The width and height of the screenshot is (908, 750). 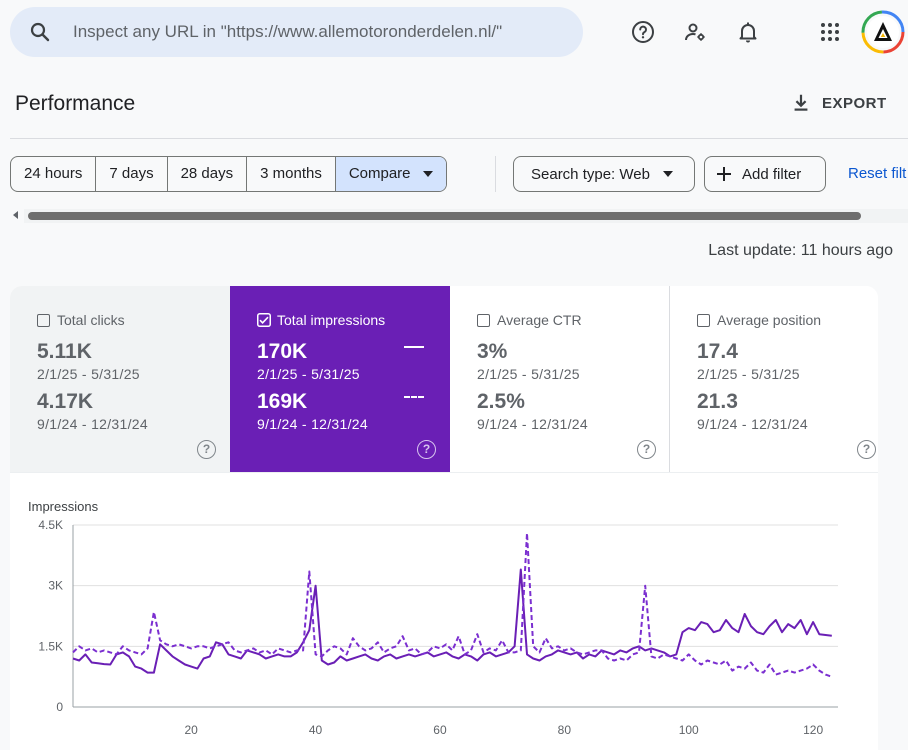 I want to click on legend-solid-line, so click(x=414, y=347).